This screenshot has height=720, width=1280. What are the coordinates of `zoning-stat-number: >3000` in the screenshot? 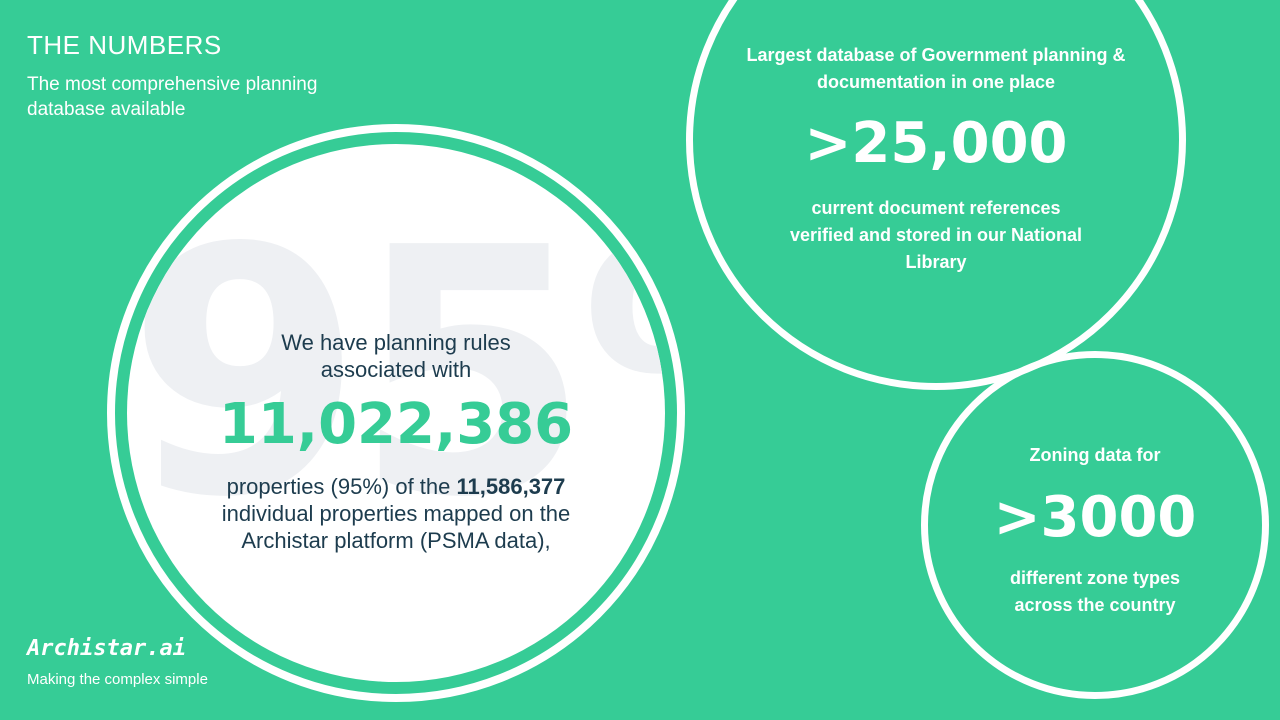 It's located at (1095, 517).